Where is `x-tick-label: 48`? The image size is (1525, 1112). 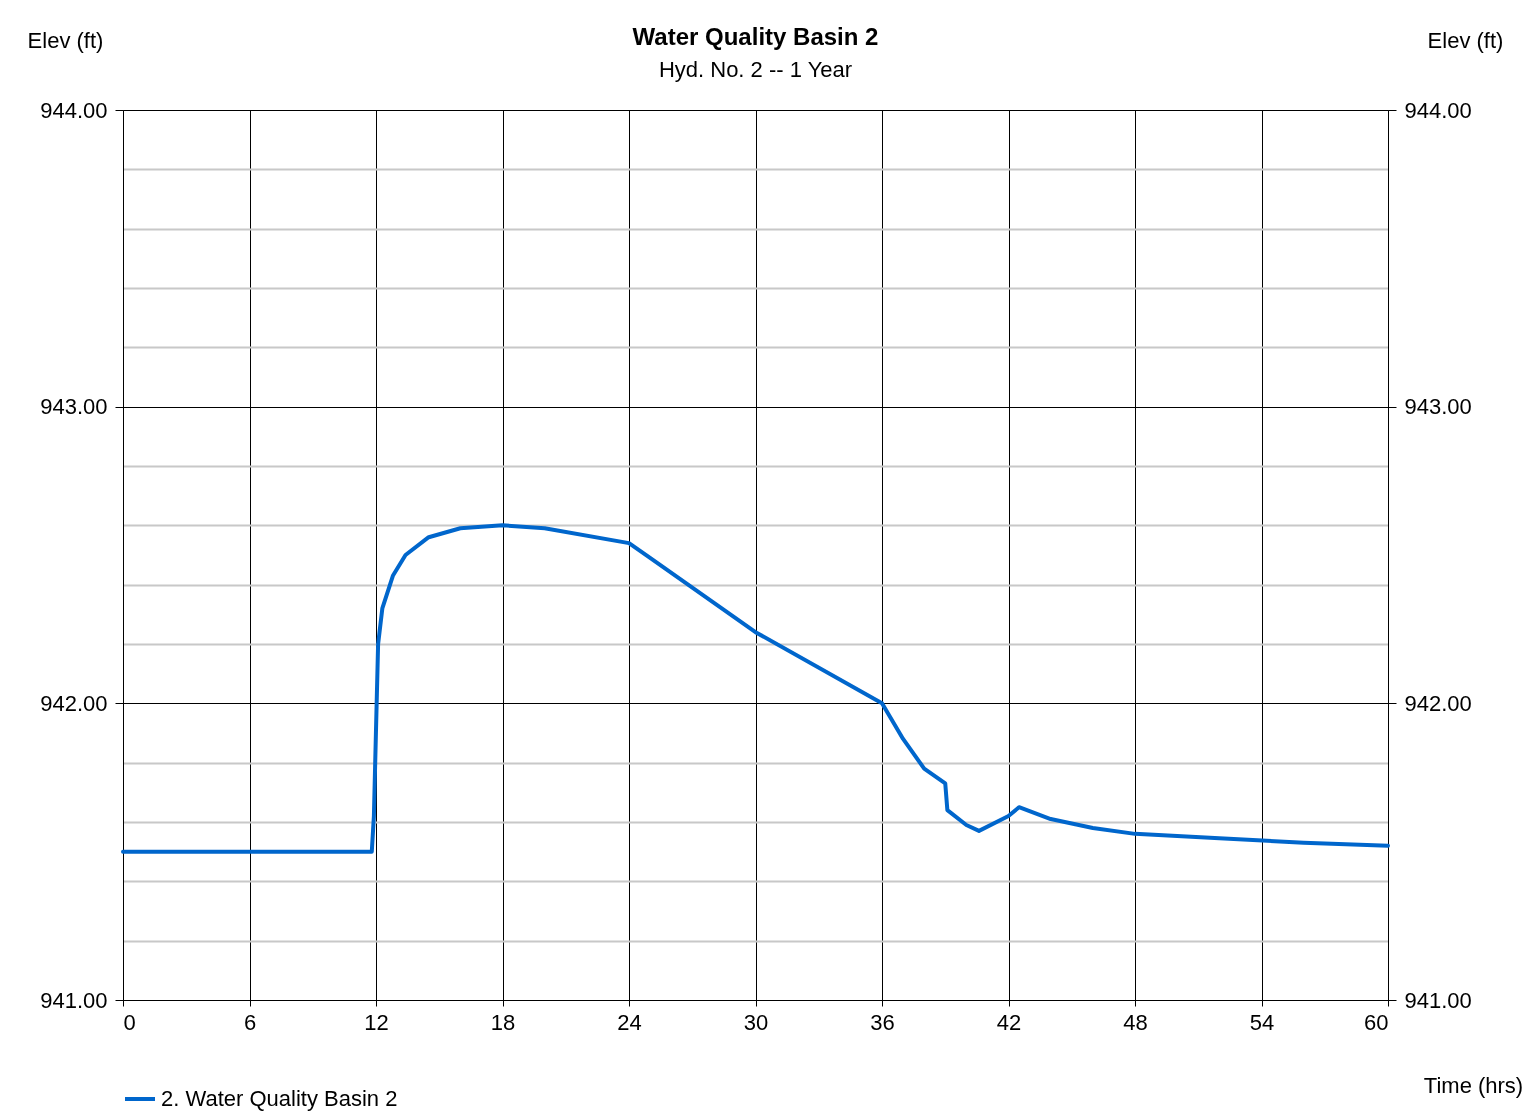 x-tick-label: 48 is located at coordinates (1135, 1022).